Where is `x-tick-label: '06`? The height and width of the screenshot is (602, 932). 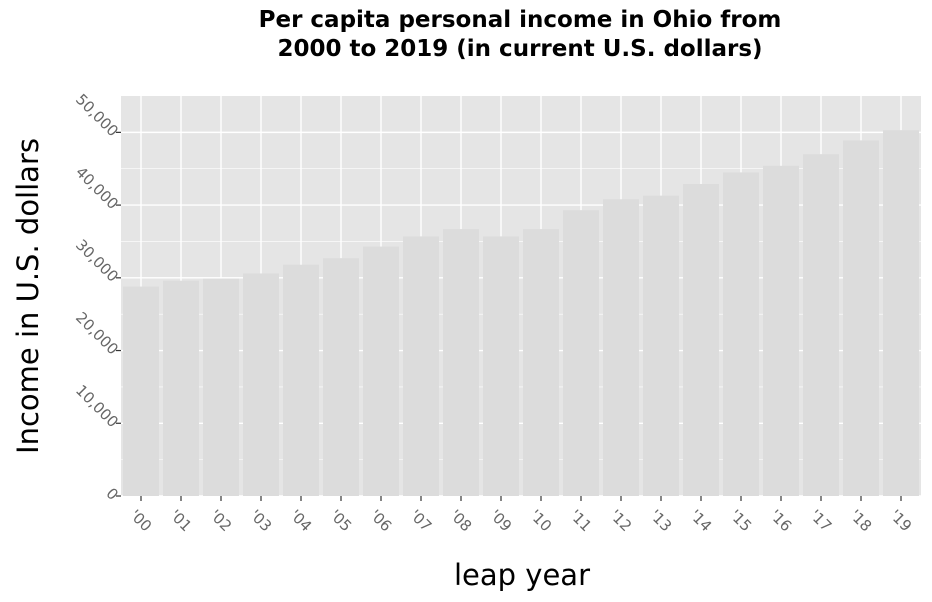
x-tick-label: '06 is located at coordinates (380, 520).